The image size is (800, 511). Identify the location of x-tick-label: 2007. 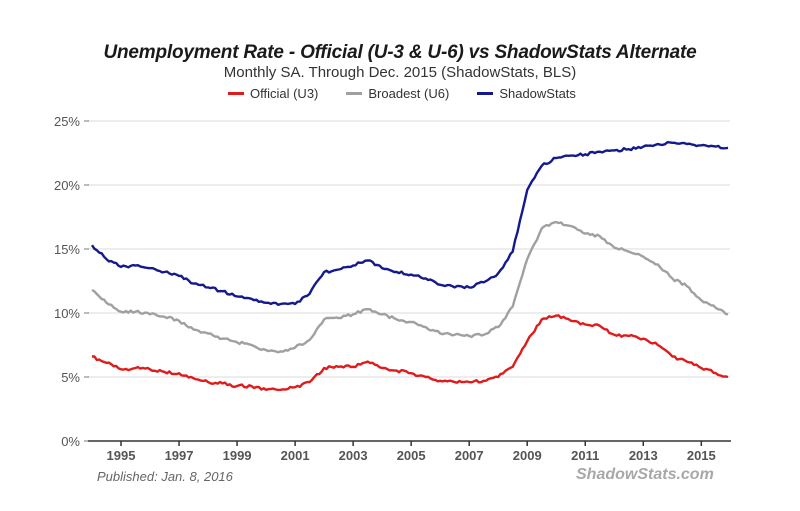
(469, 455).